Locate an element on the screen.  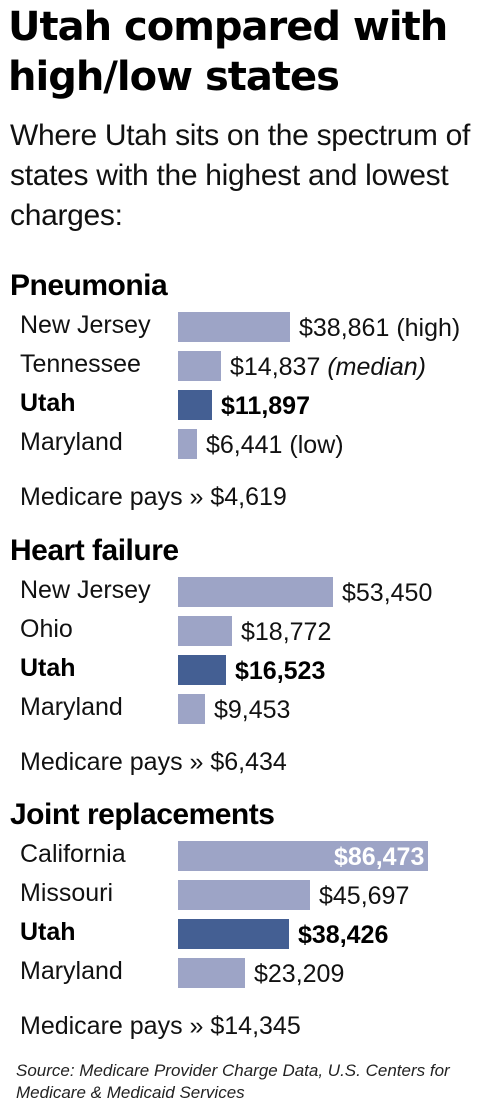
bar-label: Tennessee is located at coordinates (80, 364).